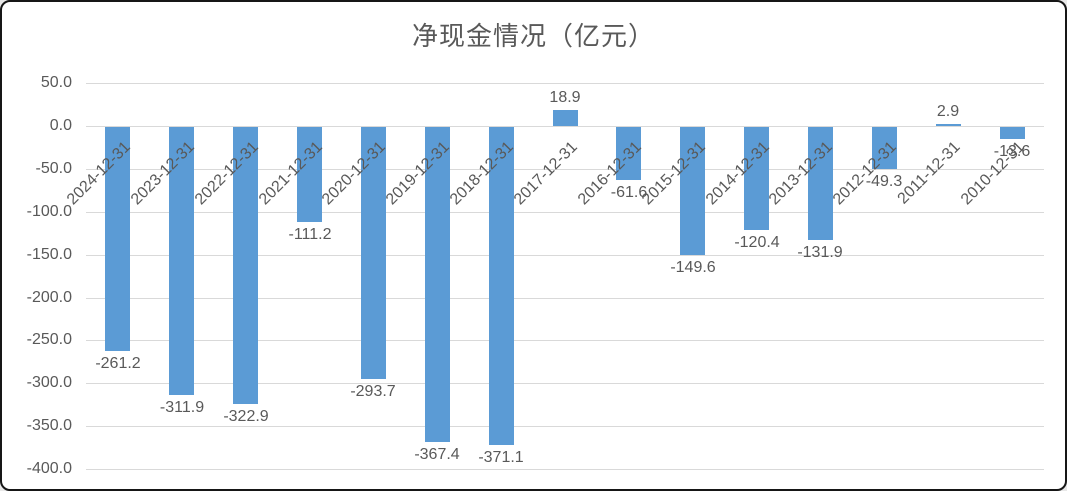 Image resolution: width=1067 pixels, height=491 pixels. Describe the element at coordinates (948, 111) in the screenshot. I see `data-label: 2.9` at that location.